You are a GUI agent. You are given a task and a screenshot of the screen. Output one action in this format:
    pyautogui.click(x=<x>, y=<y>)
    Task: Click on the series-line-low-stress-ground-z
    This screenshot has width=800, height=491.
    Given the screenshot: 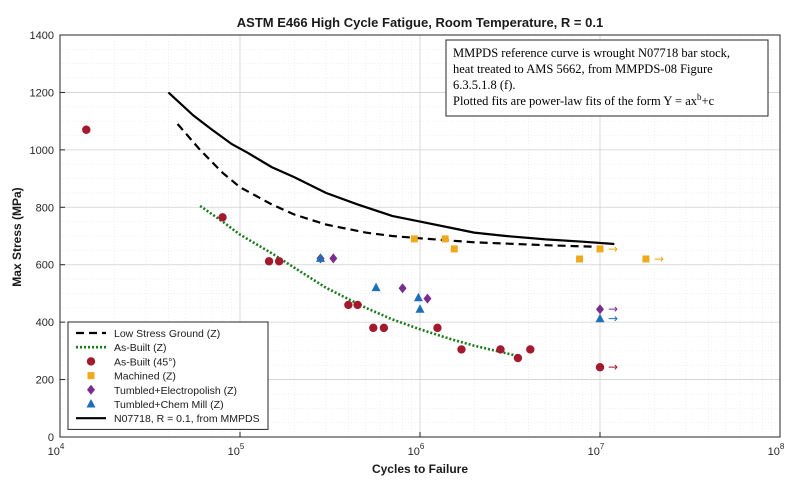 What is the action you would take?
    pyautogui.click(x=388, y=185)
    